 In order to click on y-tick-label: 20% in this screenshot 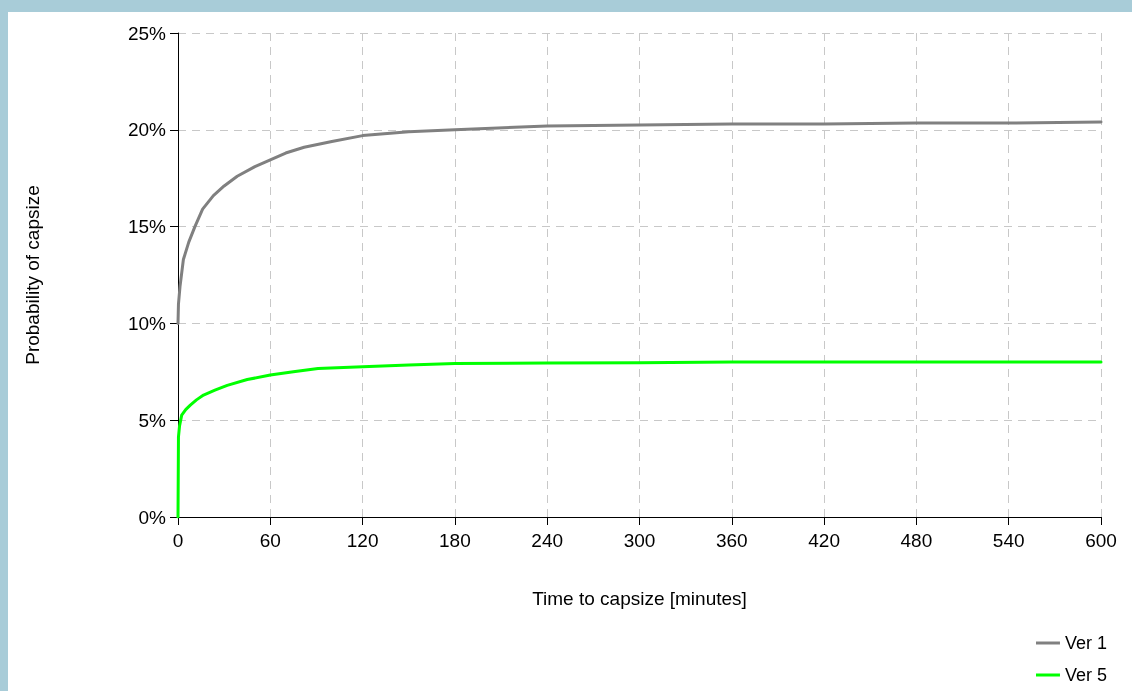, I will do `click(147, 130)`.